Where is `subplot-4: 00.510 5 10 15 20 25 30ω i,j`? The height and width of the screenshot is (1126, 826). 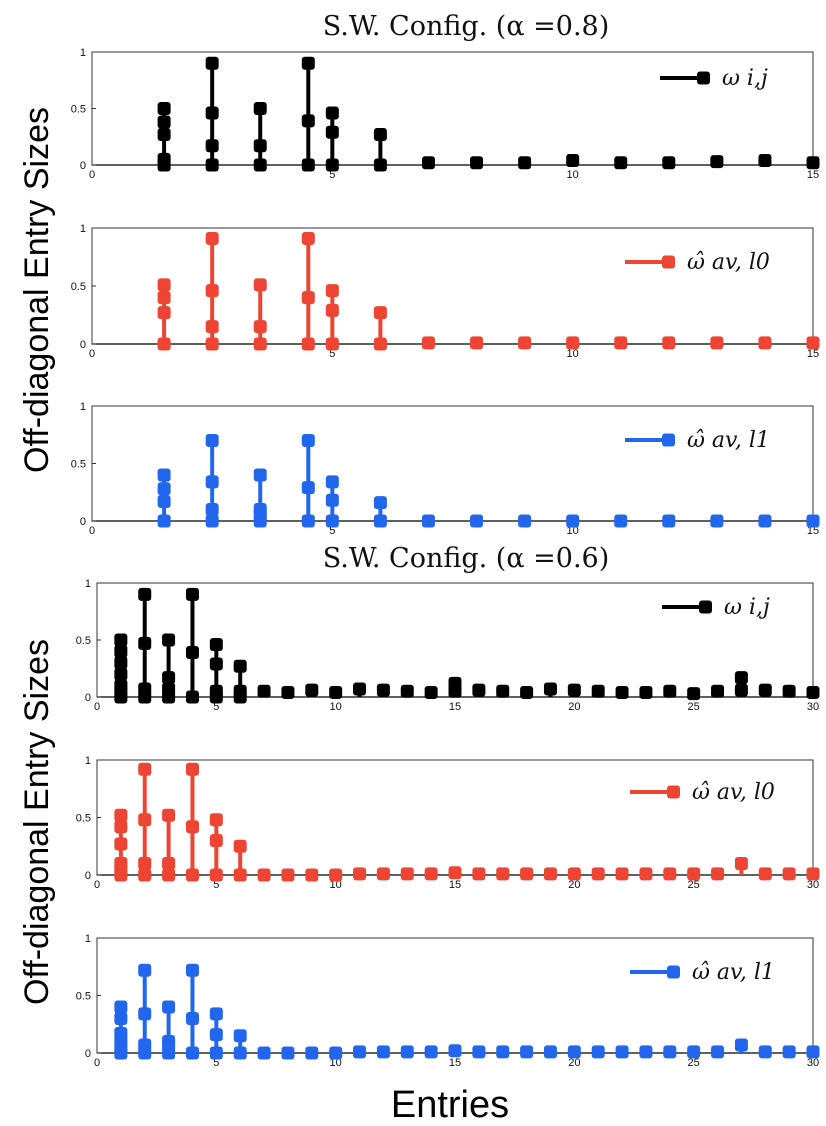 subplot-4: 00.510 5 10 15 20 25 30ω i,j is located at coordinates (448, 645).